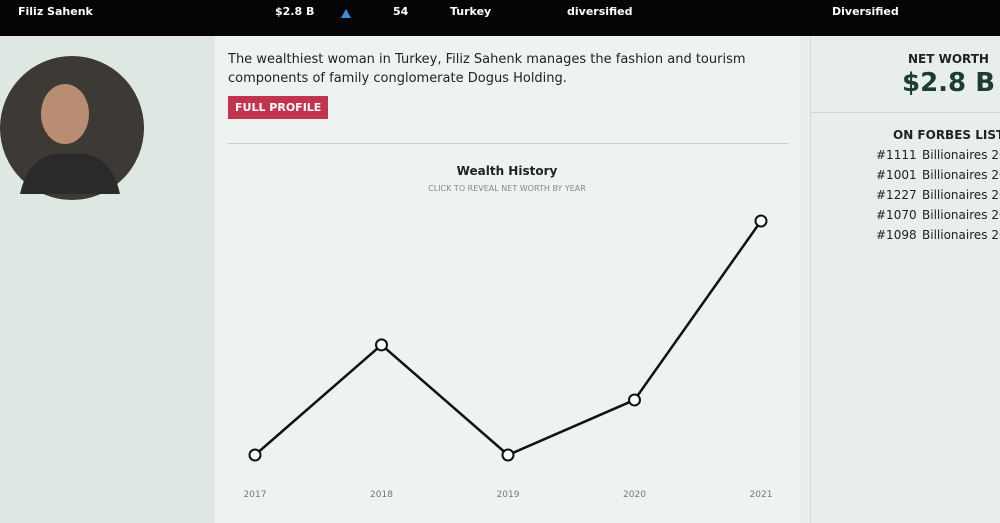 Image resolution: width=1000 pixels, height=523 pixels. Describe the element at coordinates (278, 107) in the screenshot. I see `full-profile-button: FULL PROFILE` at that location.